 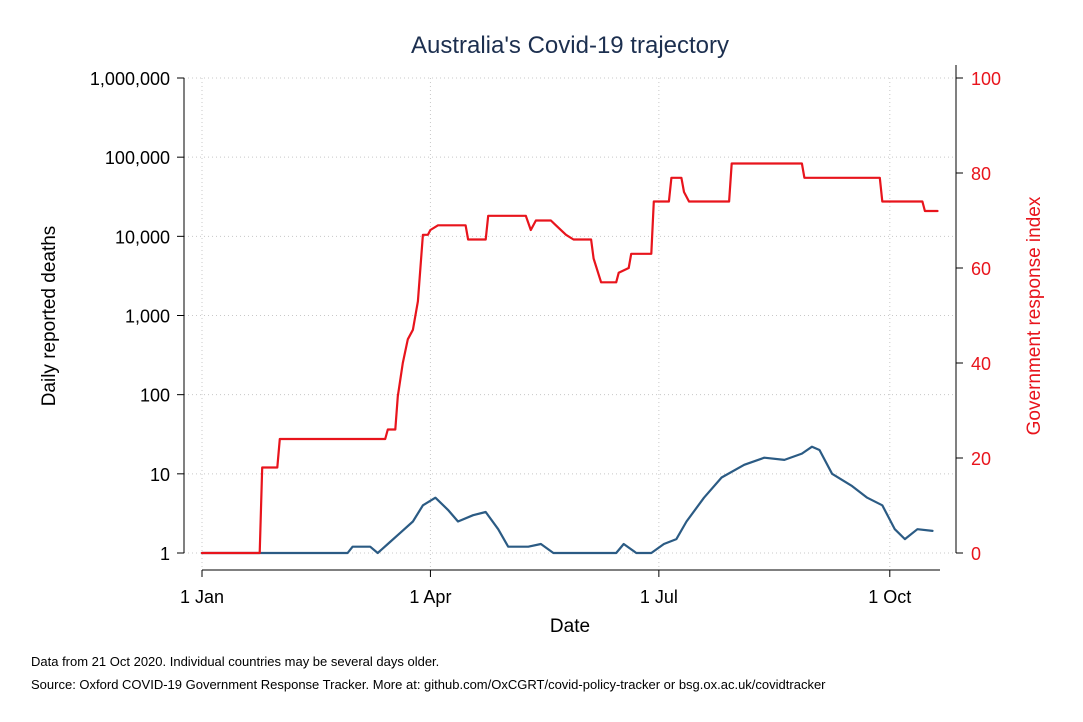 I want to click on y-right-tick-label: 20, so click(x=981, y=459).